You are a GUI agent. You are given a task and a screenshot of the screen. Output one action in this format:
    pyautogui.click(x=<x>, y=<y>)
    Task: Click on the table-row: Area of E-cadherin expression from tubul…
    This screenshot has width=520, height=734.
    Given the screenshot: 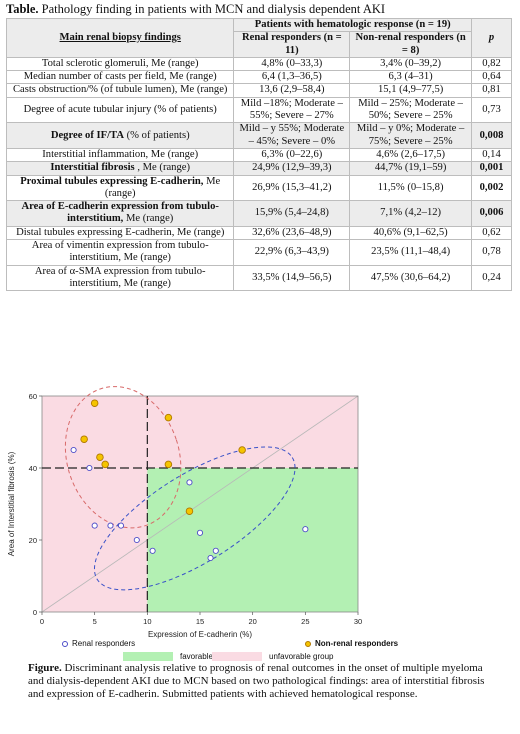 What is the action you would take?
    pyautogui.click(x=258, y=213)
    